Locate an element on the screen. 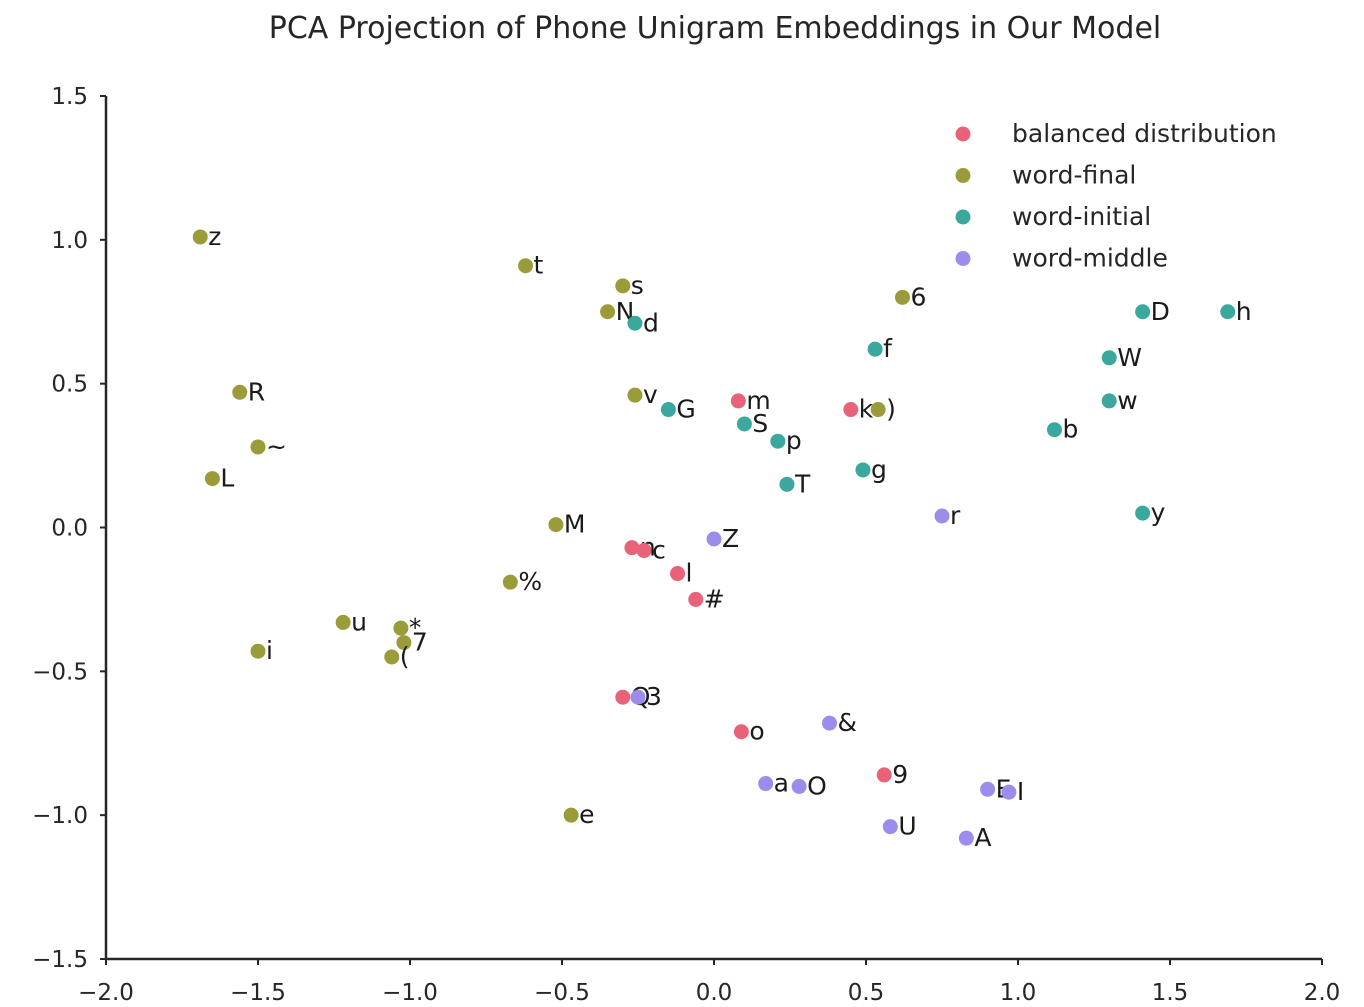  point-label: c is located at coordinates (659, 550).